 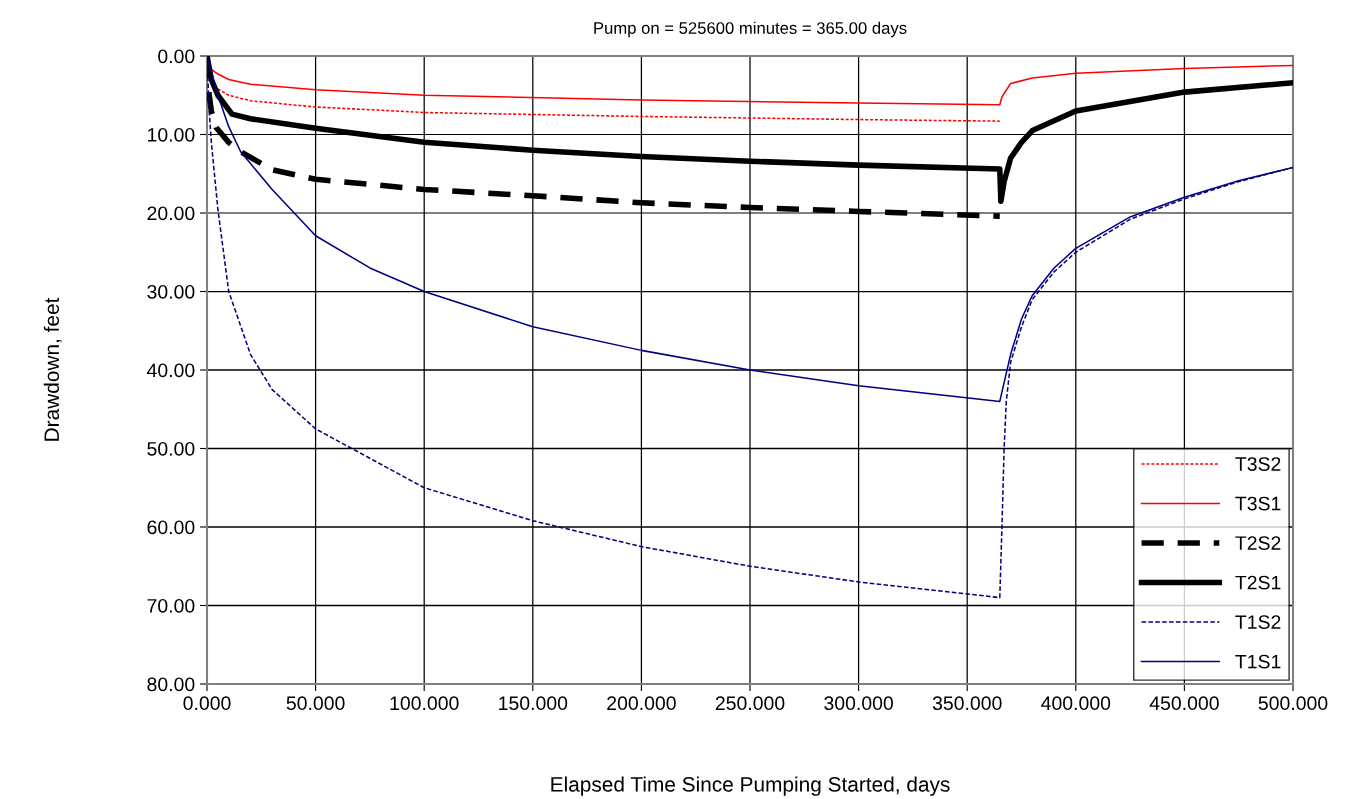 What do you see at coordinates (1258, 503) in the screenshot?
I see `legend-label: T3S1` at bounding box center [1258, 503].